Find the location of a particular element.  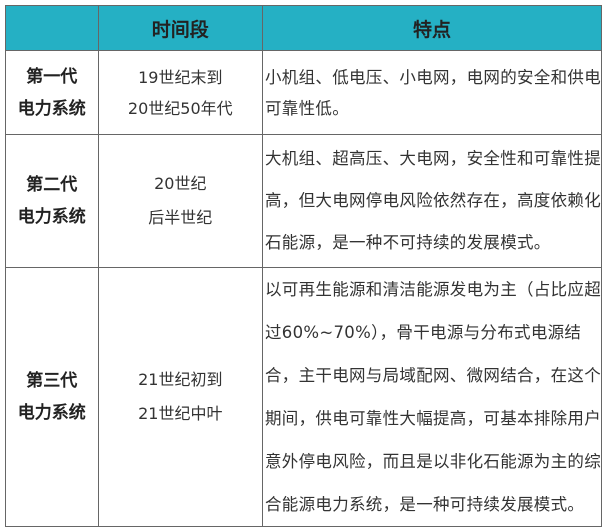

text-line: 20世纪 is located at coordinates (180, 183).